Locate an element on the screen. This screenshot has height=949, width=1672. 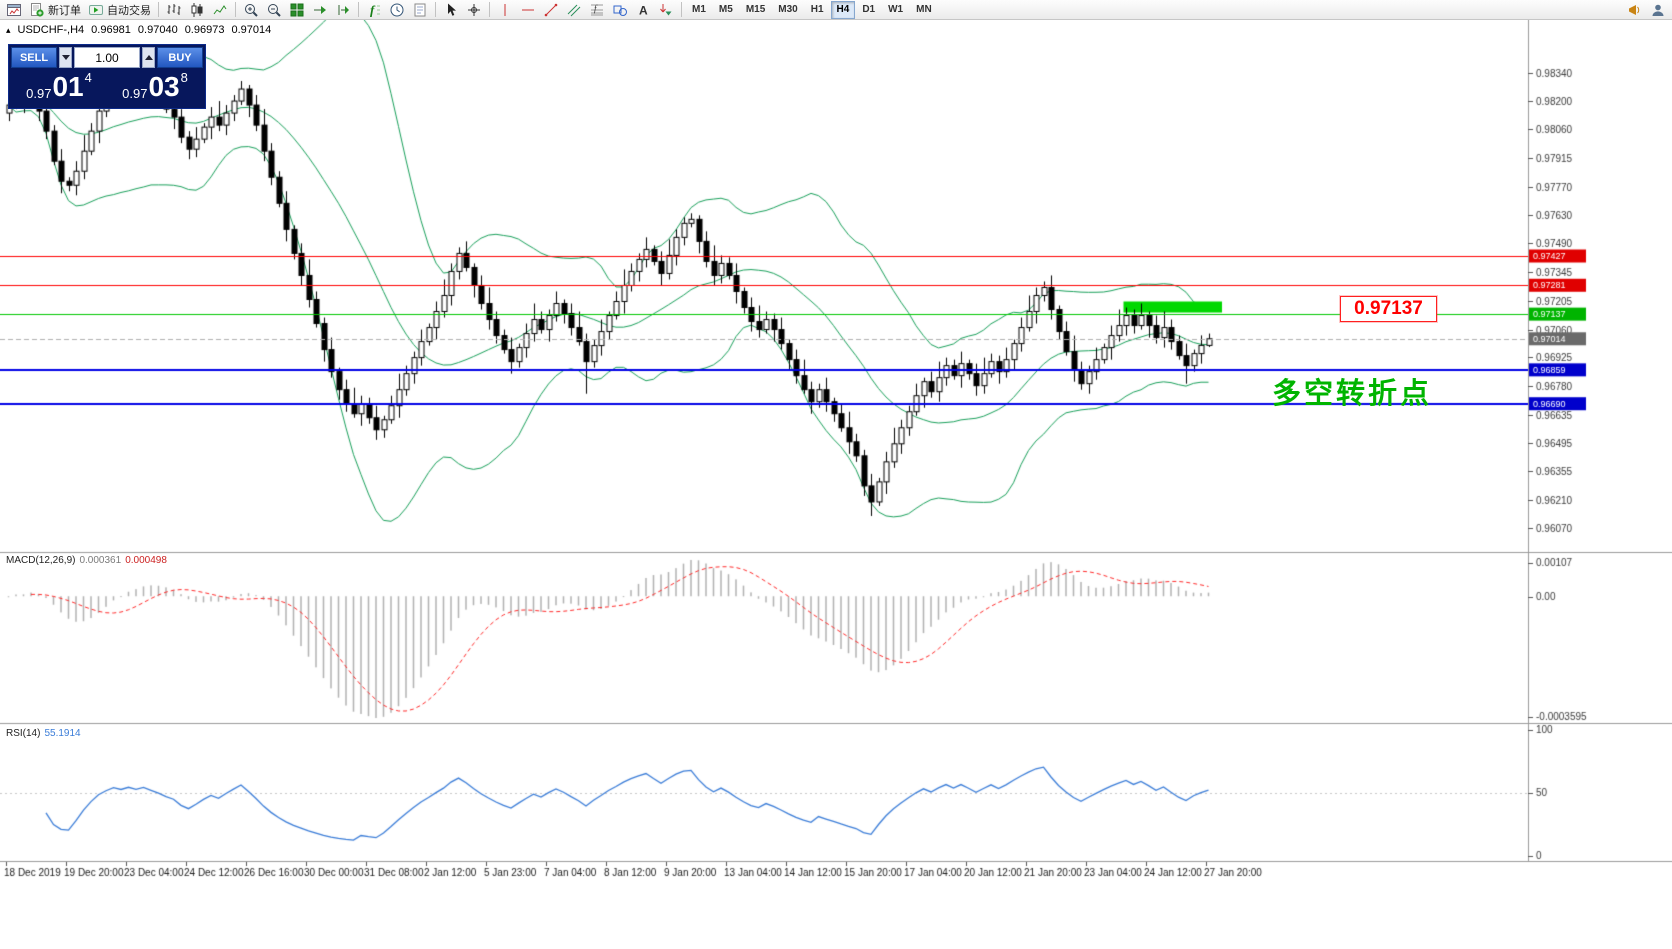
new-order-button: 新订单 is located at coordinates (55, 10).